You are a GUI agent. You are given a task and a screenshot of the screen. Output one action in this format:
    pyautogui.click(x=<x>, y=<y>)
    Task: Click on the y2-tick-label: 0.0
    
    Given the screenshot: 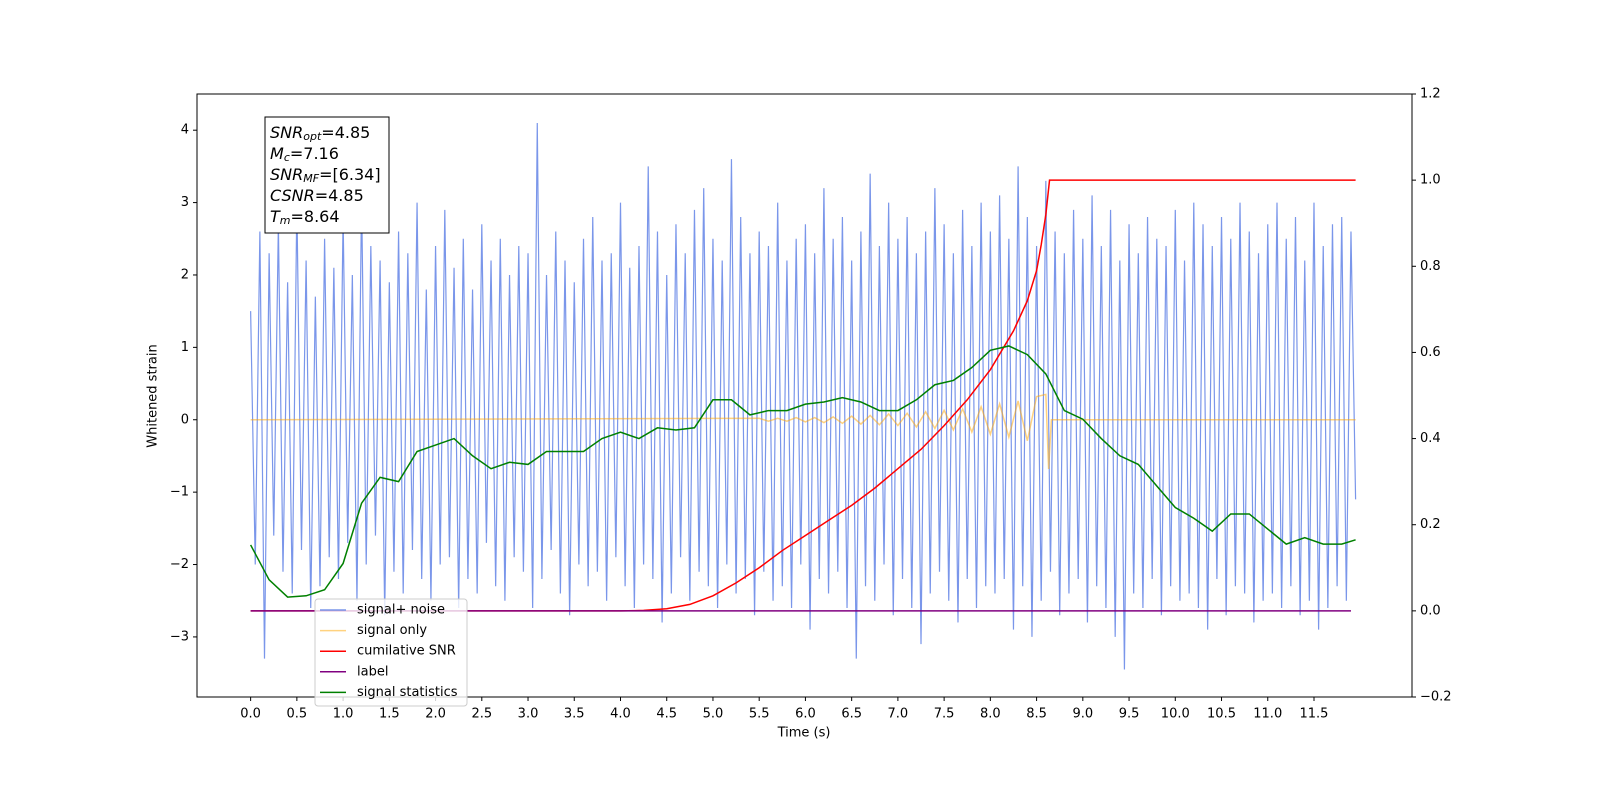 What is the action you would take?
    pyautogui.click(x=1430, y=610)
    